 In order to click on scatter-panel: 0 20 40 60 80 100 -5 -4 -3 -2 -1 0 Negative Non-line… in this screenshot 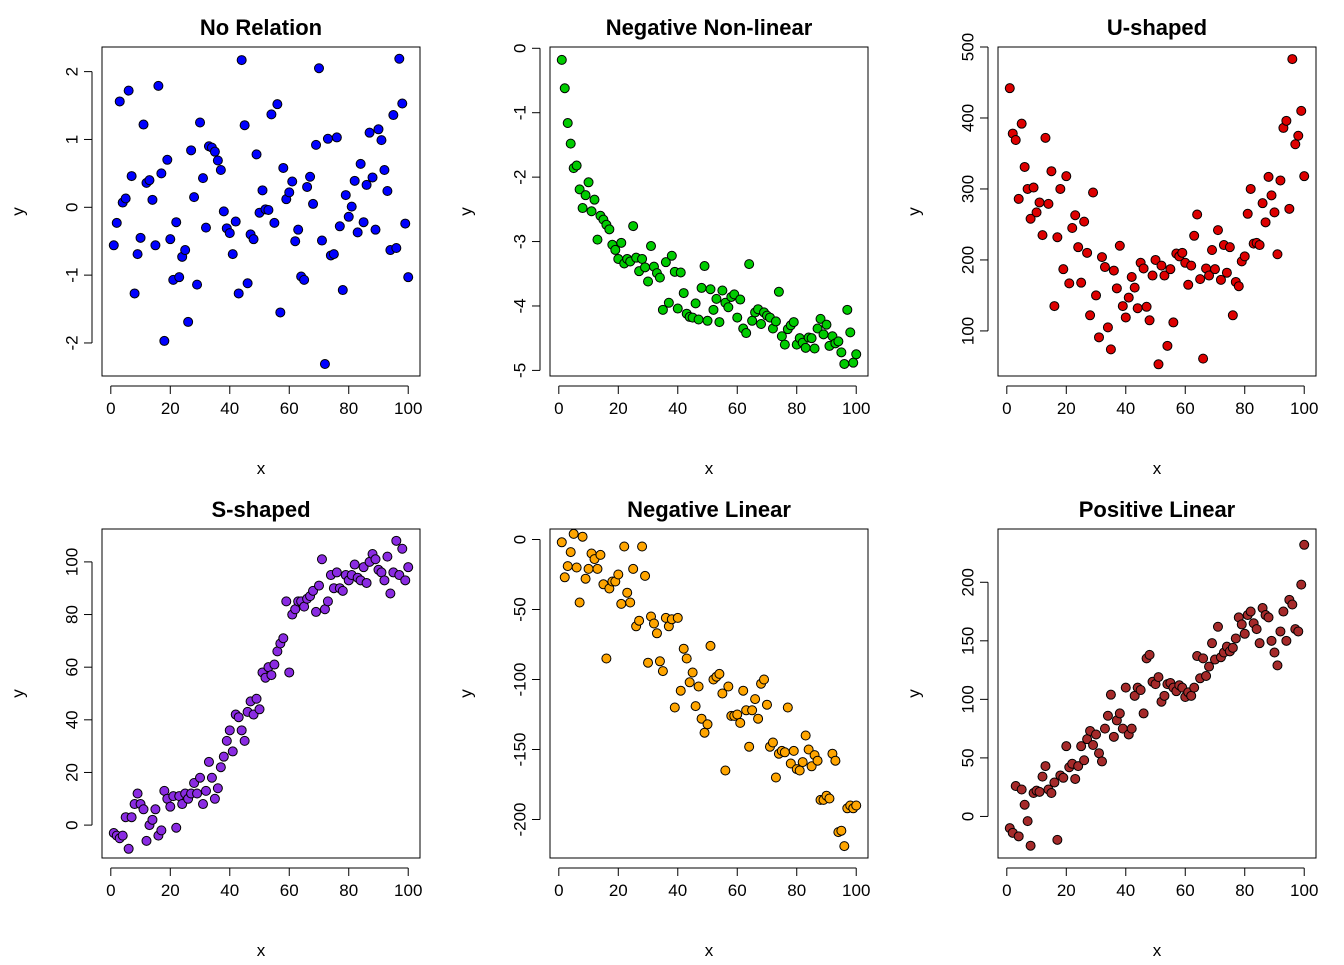, I will do `click(664, 246)`.